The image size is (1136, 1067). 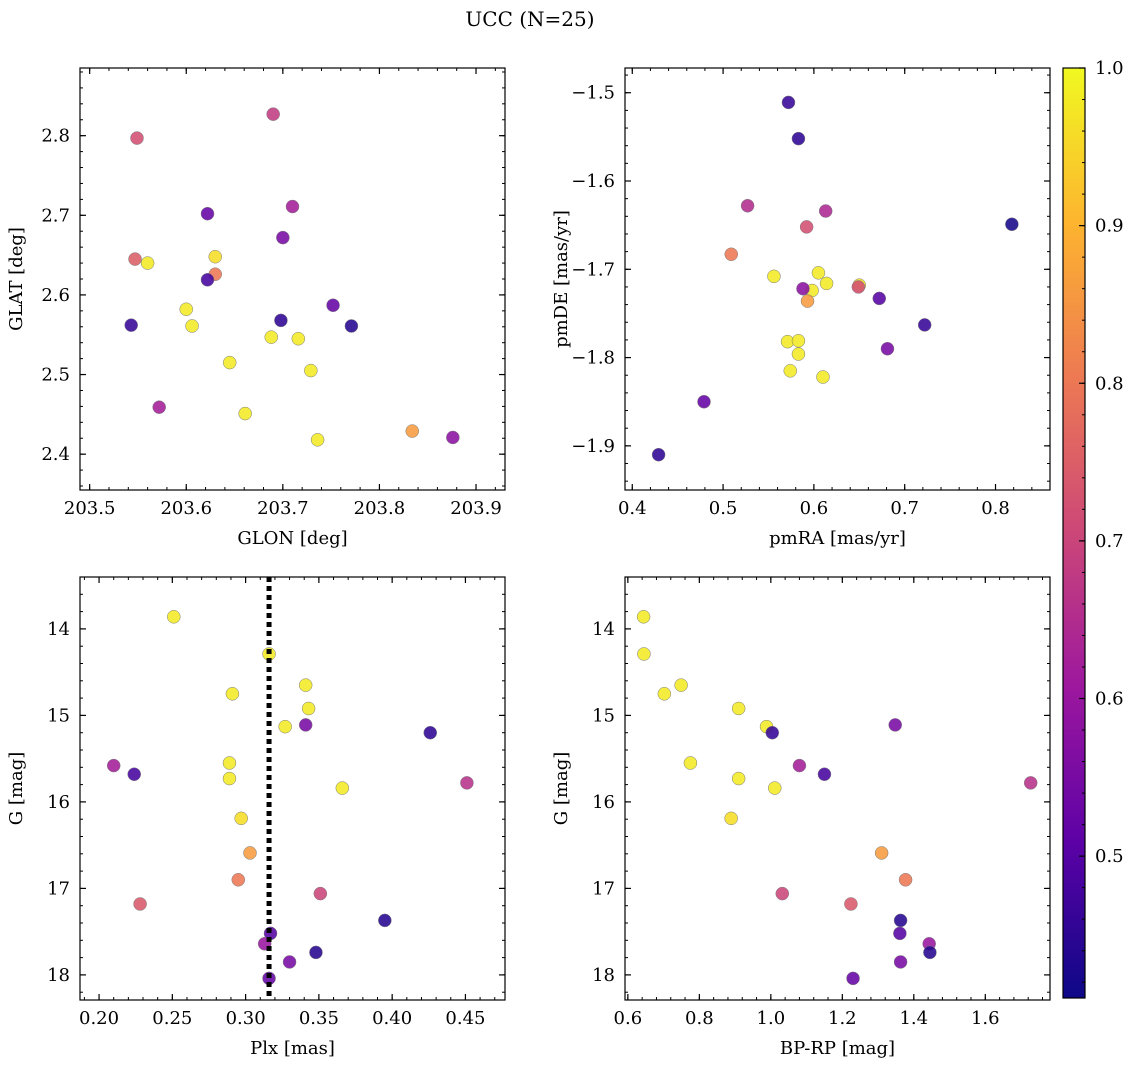 I want to click on colorbar-tick-label: 0.8, so click(x=1109, y=383).